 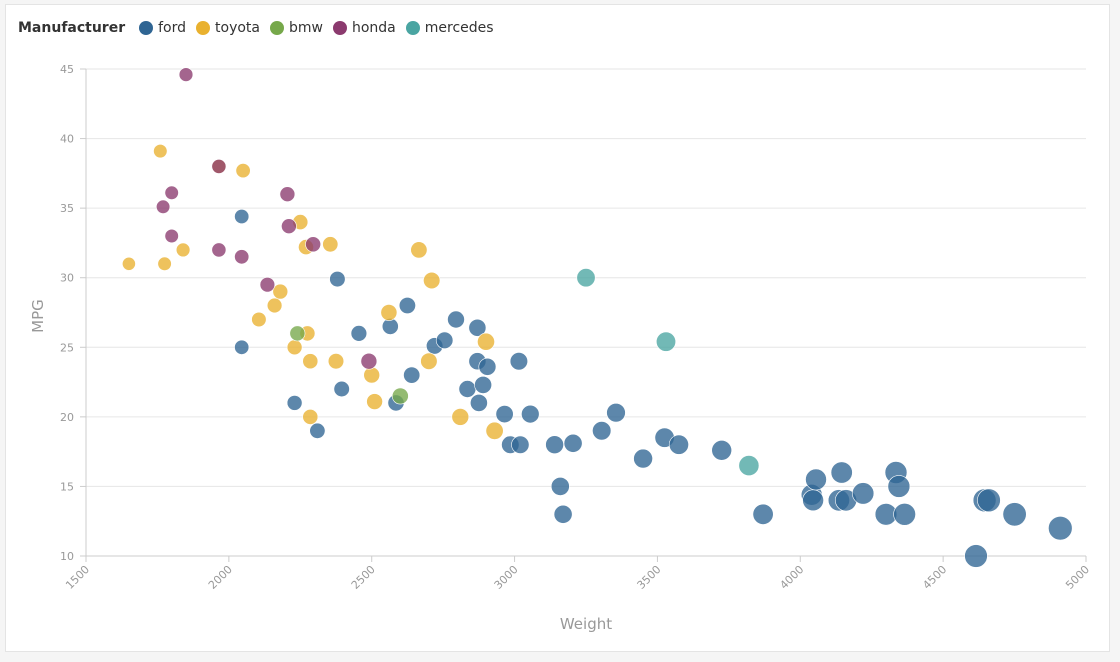 I want to click on y-axis-label: MPG, so click(x=38, y=316).